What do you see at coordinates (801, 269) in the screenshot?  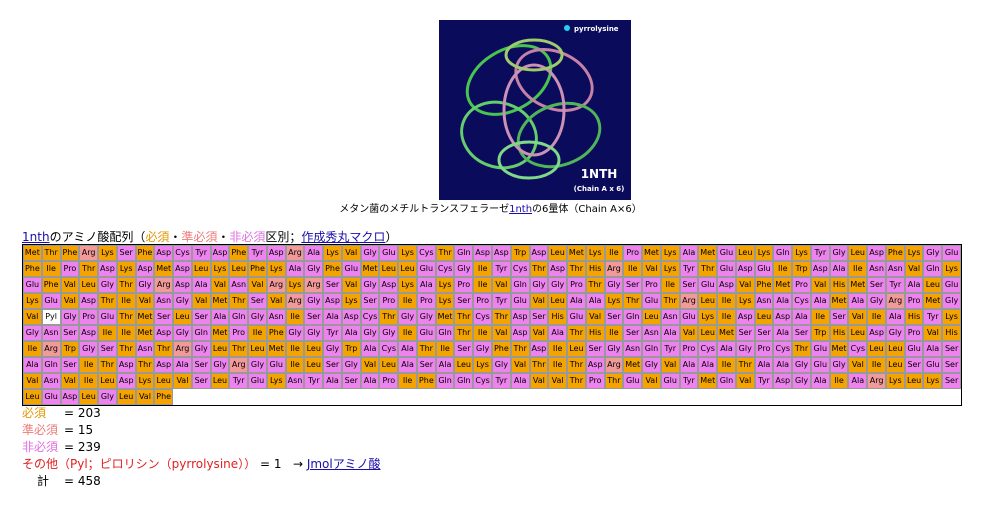 I see `residue-cell: Trp` at bounding box center [801, 269].